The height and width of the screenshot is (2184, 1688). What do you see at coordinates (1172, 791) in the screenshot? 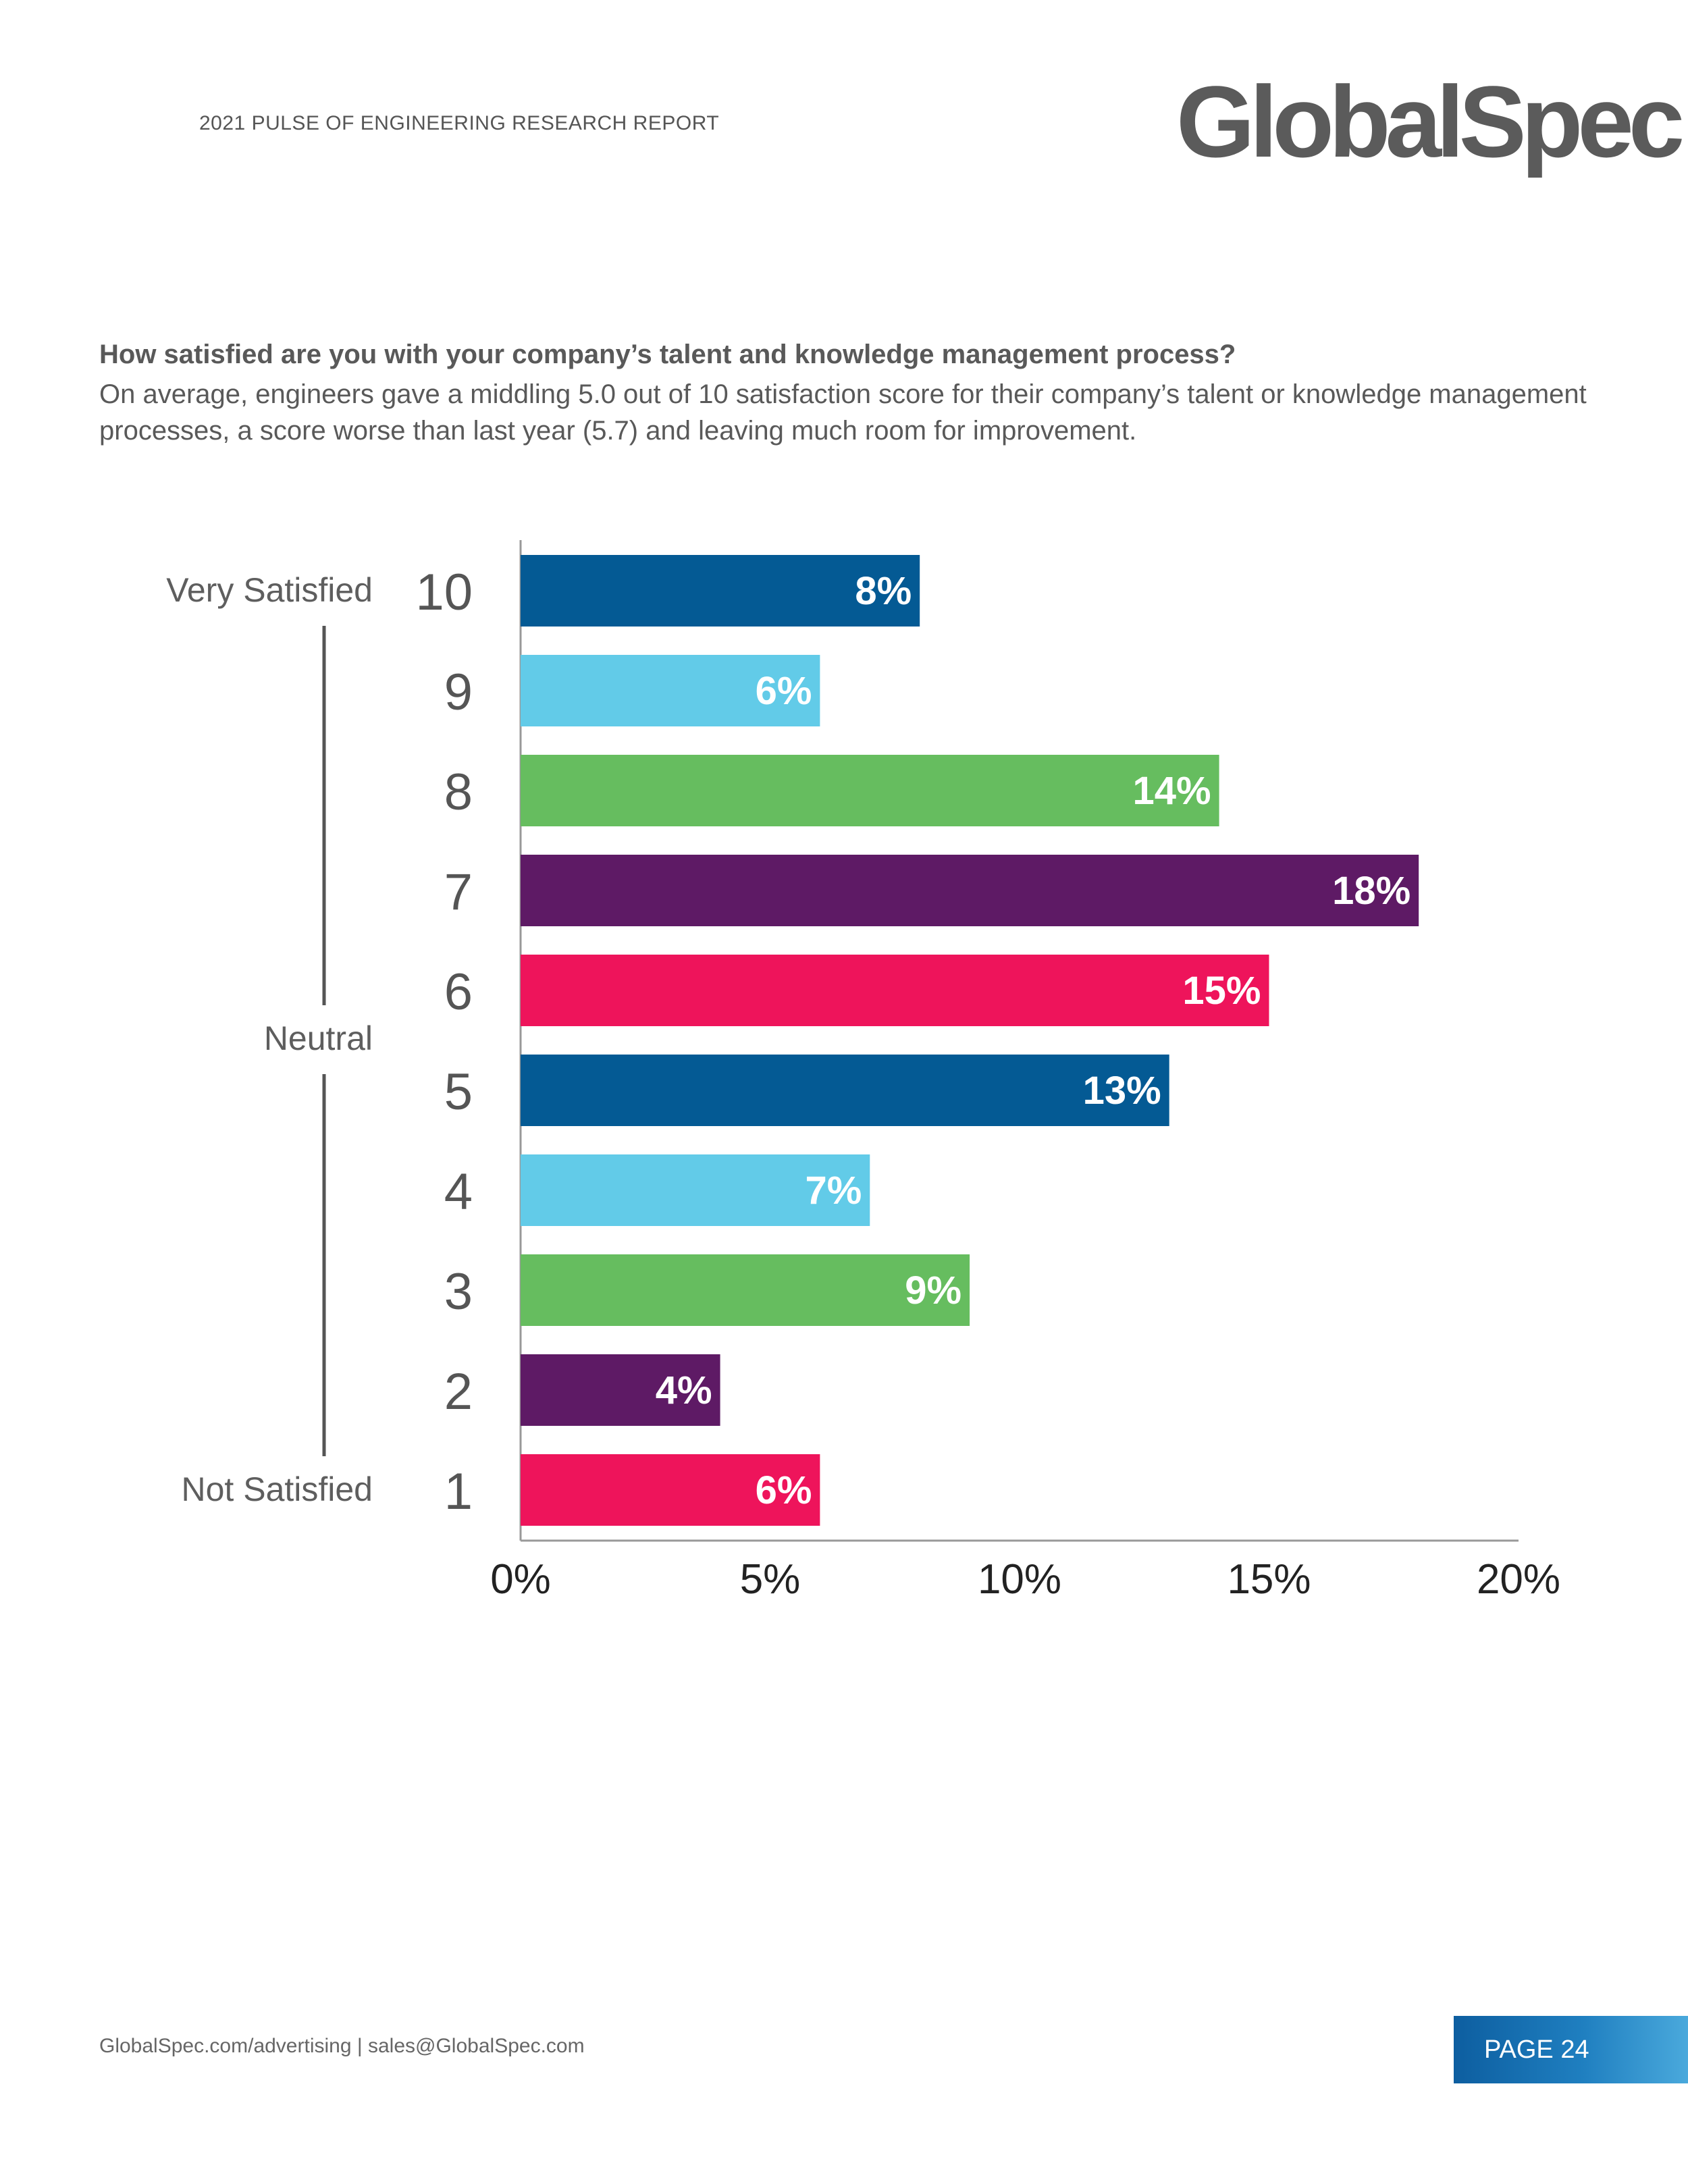
I see `bar-value-label: 14%` at bounding box center [1172, 791].